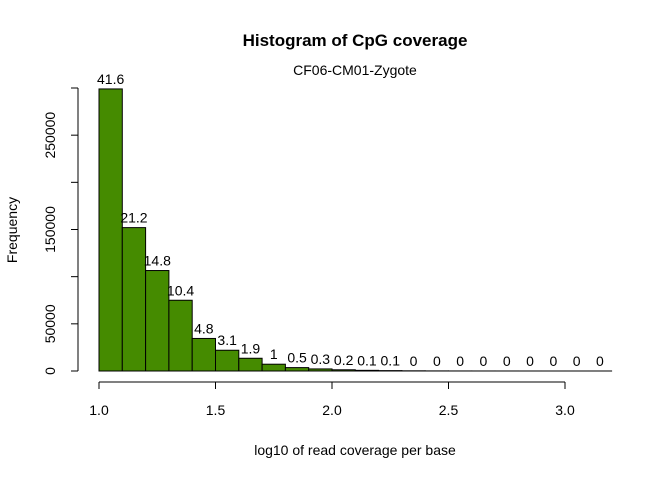  I want to click on x-axis: 1.0 1.5 2.0 2.5 3.0, so click(332, 399).